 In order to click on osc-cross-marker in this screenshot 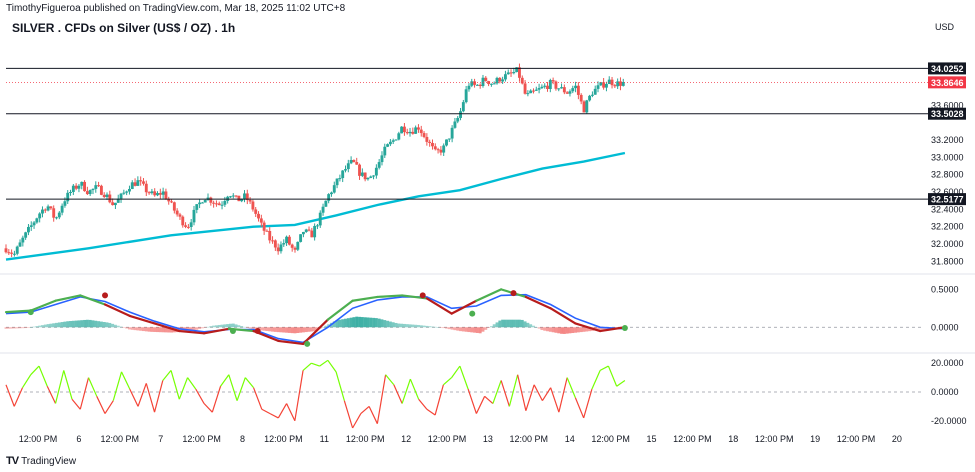, I will do `click(307, 343)`.